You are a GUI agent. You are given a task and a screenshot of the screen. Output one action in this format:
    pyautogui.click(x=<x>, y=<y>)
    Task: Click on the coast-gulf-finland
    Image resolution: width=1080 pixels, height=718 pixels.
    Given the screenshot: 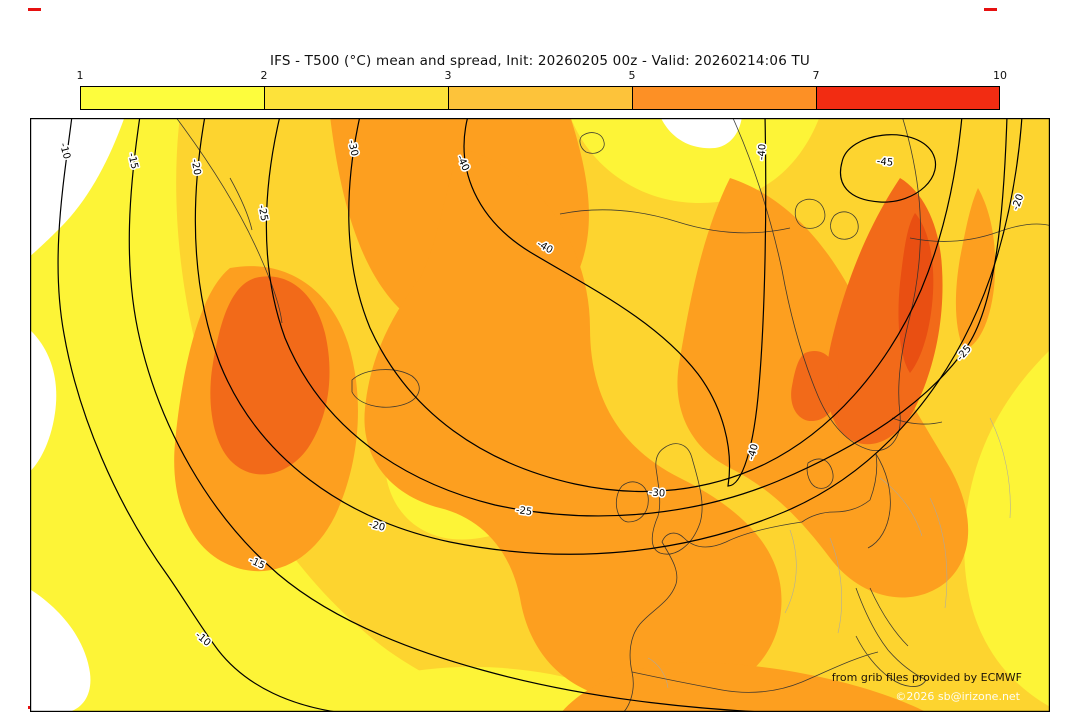 What is the action you would take?
    pyautogui.click(x=917, y=421)
    